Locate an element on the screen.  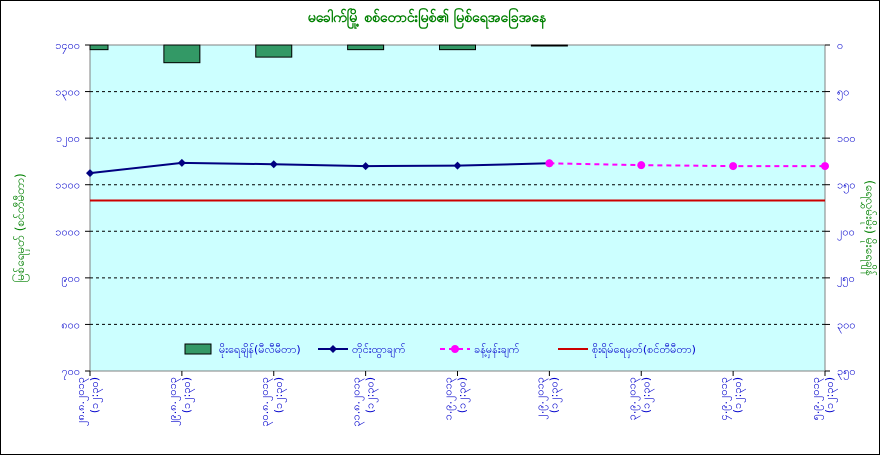
x-tick-label: ၃.၉.၂၀၁၃ (၁၂:၃၀) is located at coordinates (639, 398).